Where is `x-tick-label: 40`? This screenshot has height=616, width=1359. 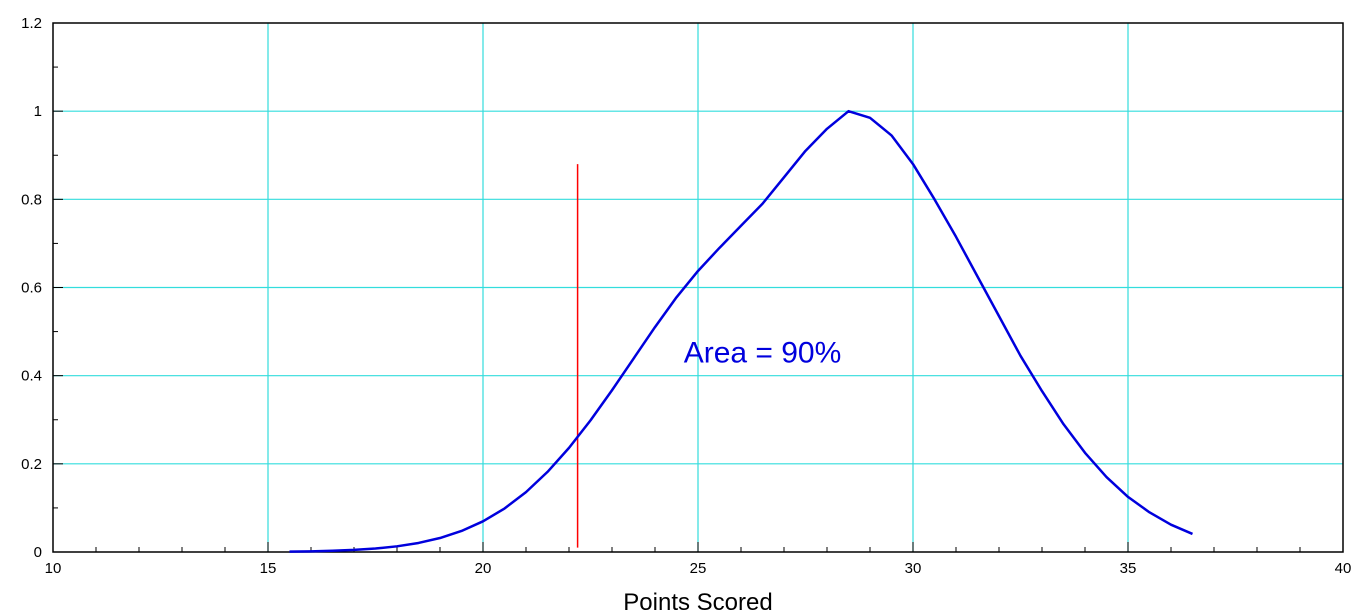 x-tick-label: 40 is located at coordinates (1343, 568).